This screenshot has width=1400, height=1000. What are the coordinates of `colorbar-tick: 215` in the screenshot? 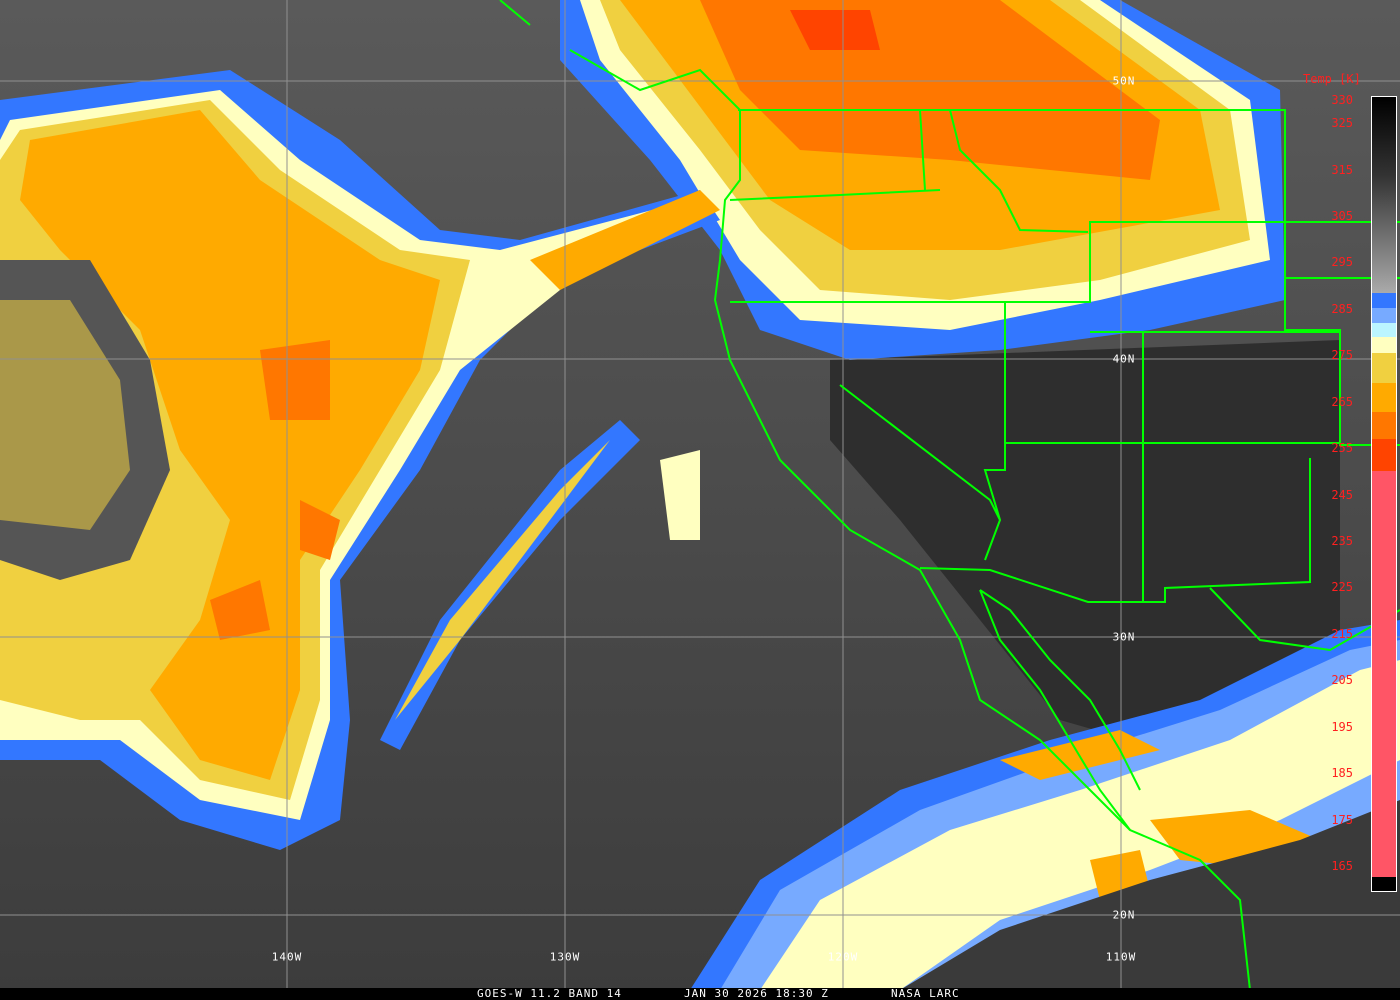 It's located at (1342, 633).